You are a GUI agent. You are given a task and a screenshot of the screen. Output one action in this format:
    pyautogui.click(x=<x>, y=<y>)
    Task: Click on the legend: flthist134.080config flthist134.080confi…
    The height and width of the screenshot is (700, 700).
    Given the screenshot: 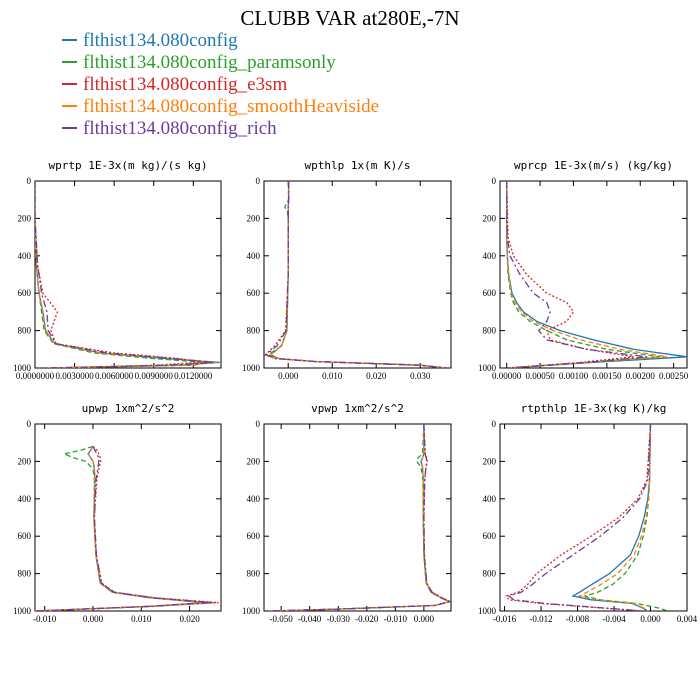 What is the action you would take?
    pyautogui.click(x=220, y=85)
    